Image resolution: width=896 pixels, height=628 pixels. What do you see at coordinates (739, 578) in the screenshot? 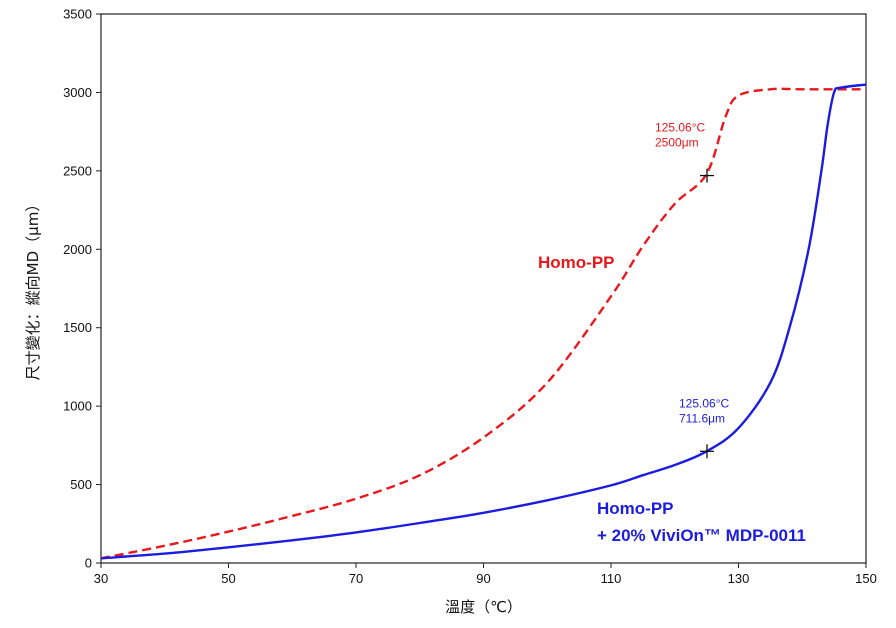
I see `x-tick-label: 130` at bounding box center [739, 578].